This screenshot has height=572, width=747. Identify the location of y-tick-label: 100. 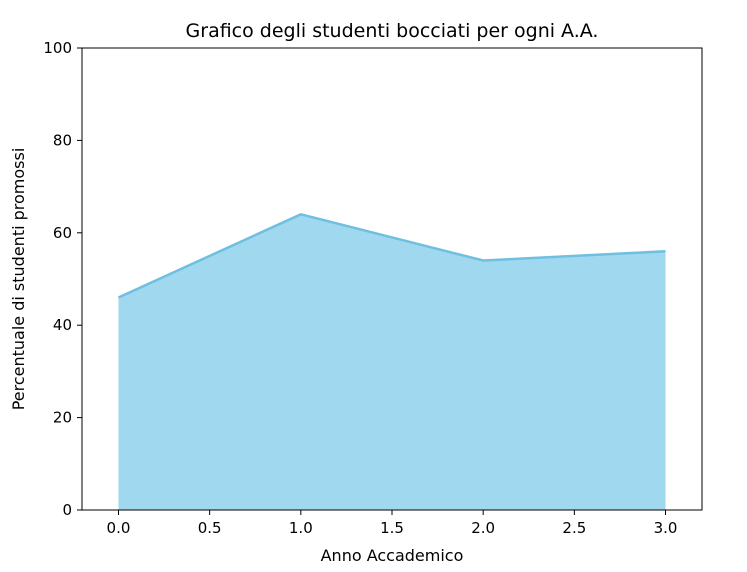
(57, 48).